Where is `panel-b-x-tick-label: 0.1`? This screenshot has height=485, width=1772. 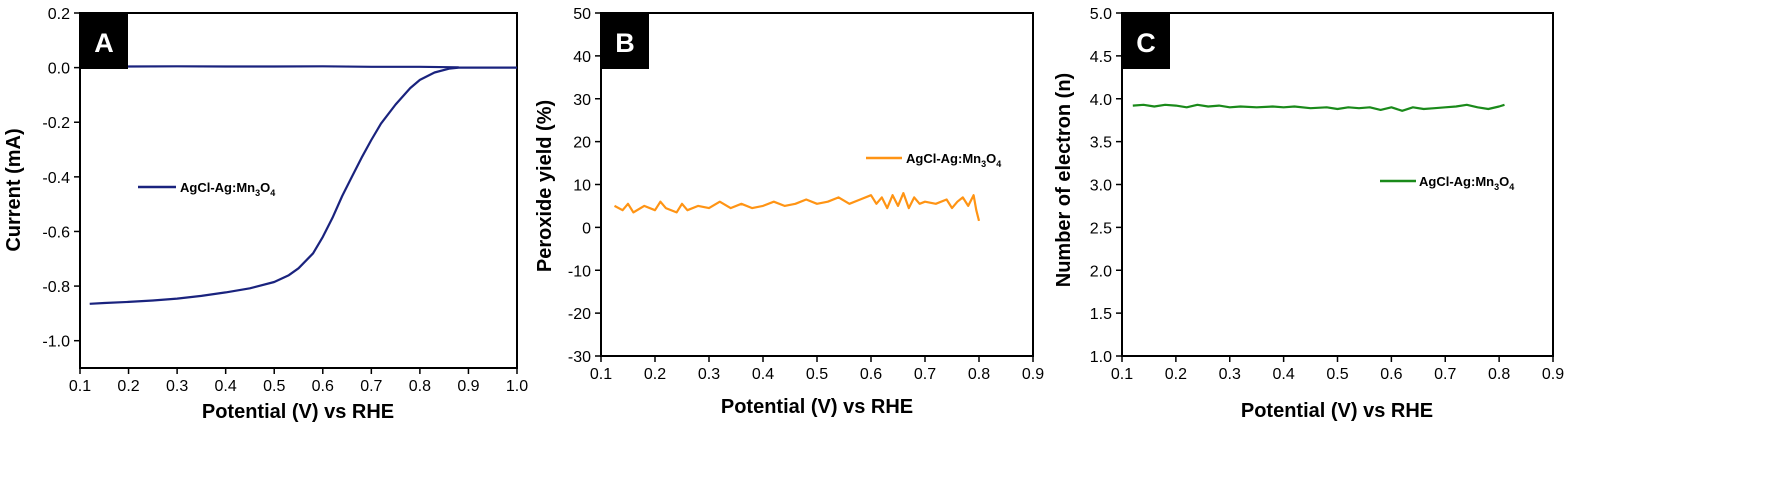 panel-b-x-tick-label: 0.1 is located at coordinates (601, 374).